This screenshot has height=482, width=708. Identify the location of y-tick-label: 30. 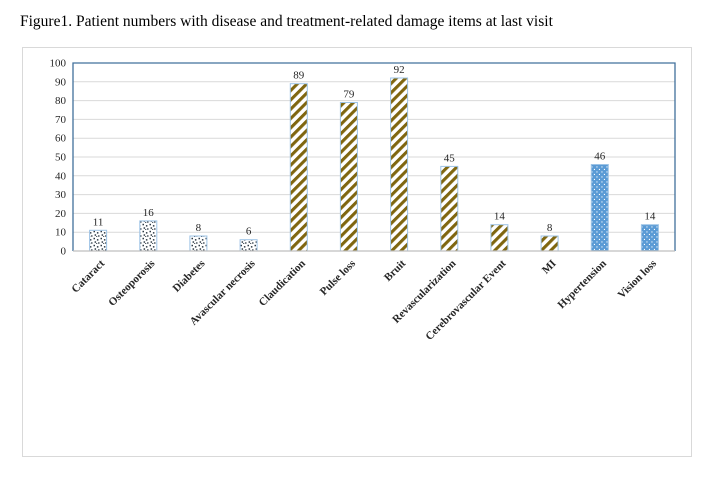
(61, 195).